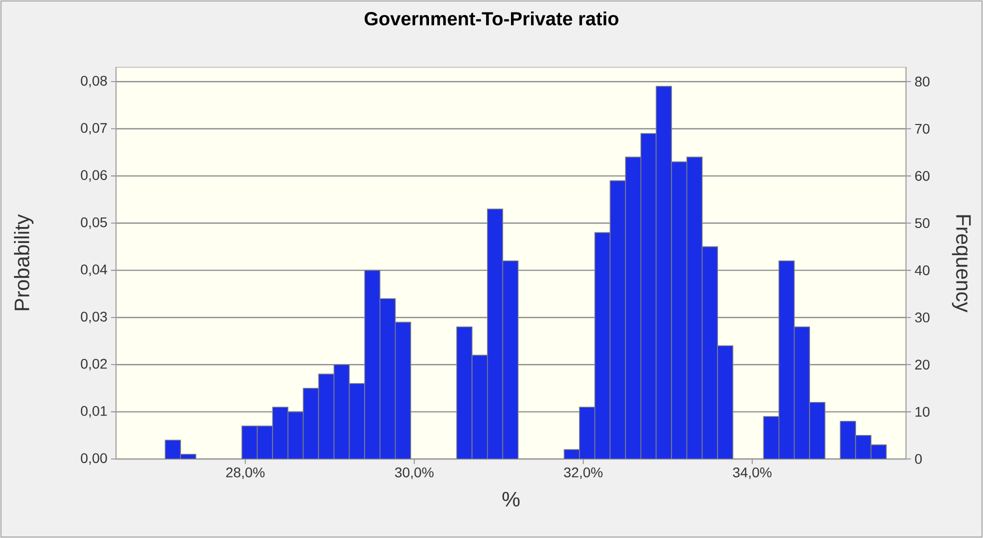 The image size is (983, 538). Describe the element at coordinates (922, 176) in the screenshot. I see `y2-tick-label: 60` at that location.